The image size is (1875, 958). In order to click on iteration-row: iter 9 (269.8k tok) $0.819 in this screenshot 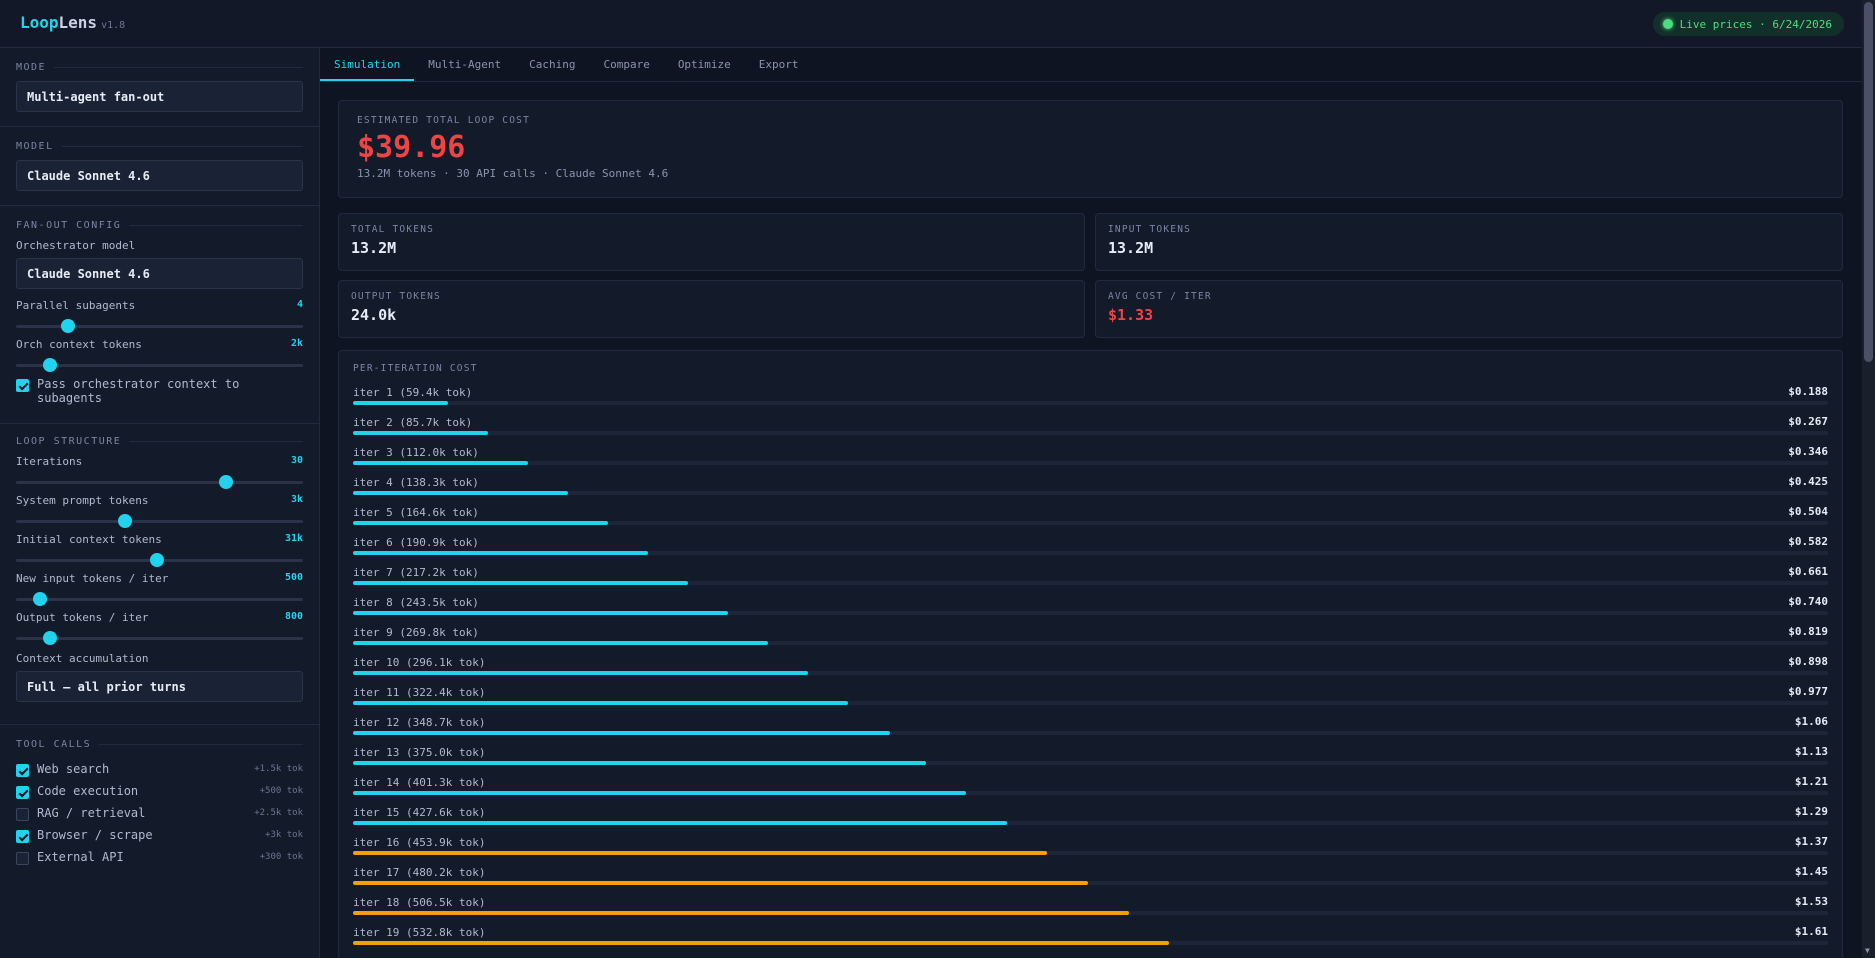, I will do `click(1090, 640)`.